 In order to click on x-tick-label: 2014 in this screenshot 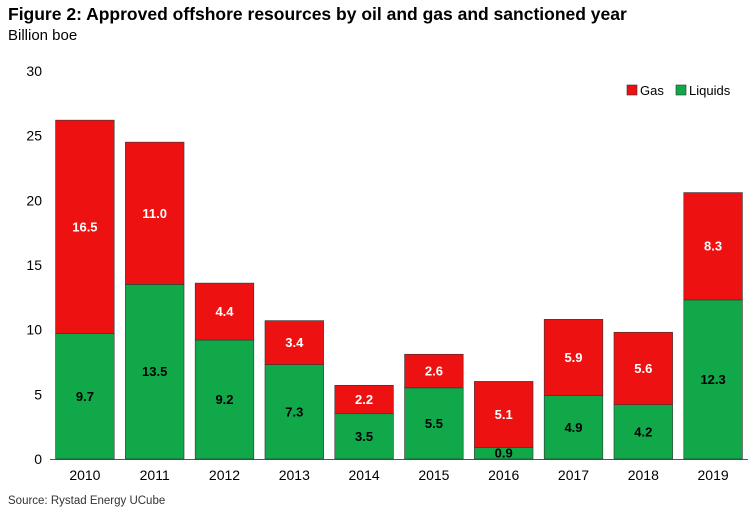, I will do `click(364, 475)`.